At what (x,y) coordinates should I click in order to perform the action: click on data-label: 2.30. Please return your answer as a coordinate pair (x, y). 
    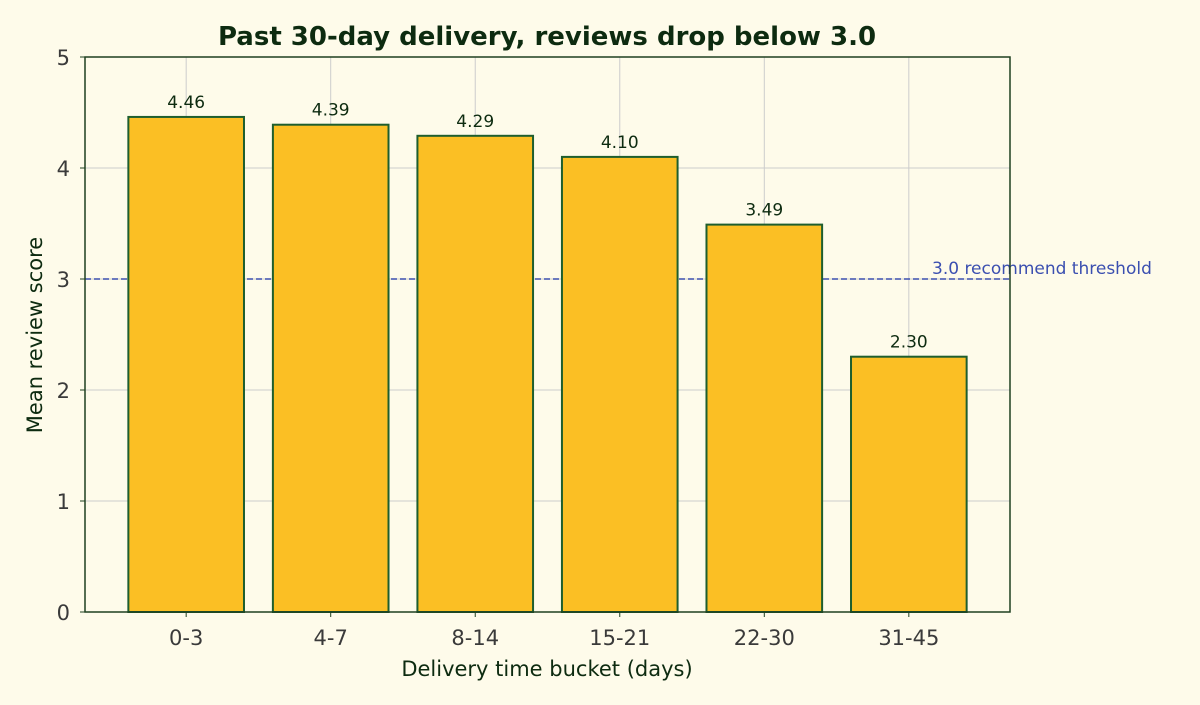
    Looking at the image, I should click on (909, 343).